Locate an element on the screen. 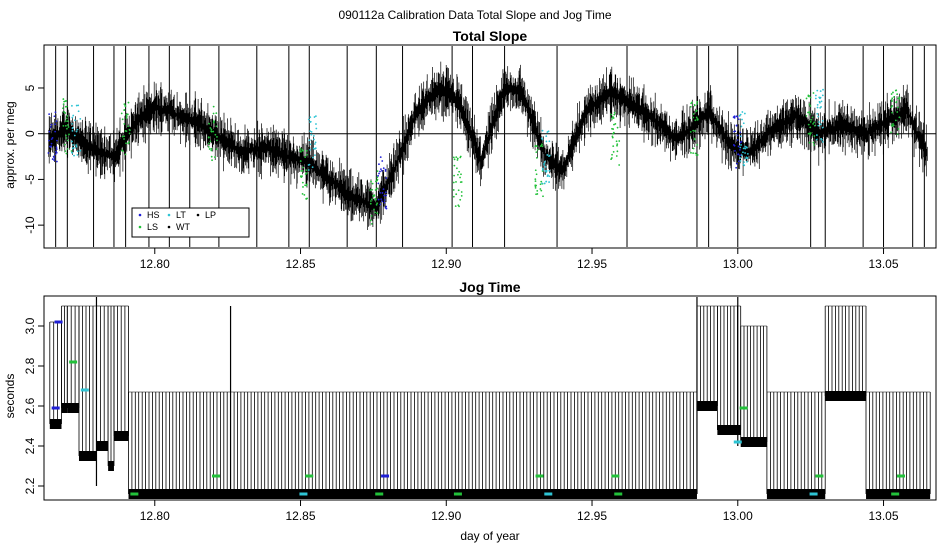 This screenshot has width=950, height=550. slope-x-tick-label: 13.05 is located at coordinates (884, 264).